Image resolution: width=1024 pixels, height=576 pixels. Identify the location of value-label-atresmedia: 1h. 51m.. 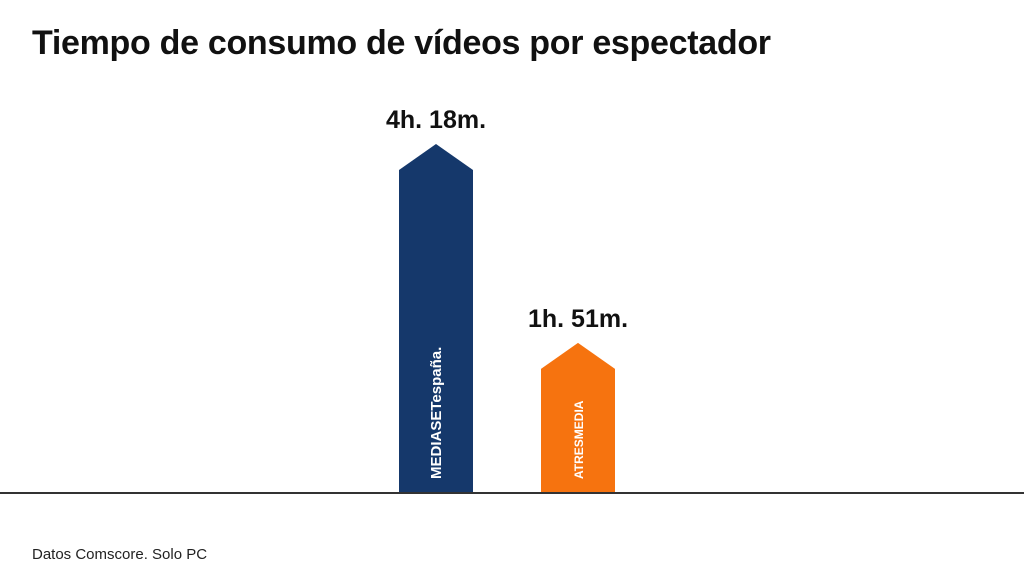
(578, 319).